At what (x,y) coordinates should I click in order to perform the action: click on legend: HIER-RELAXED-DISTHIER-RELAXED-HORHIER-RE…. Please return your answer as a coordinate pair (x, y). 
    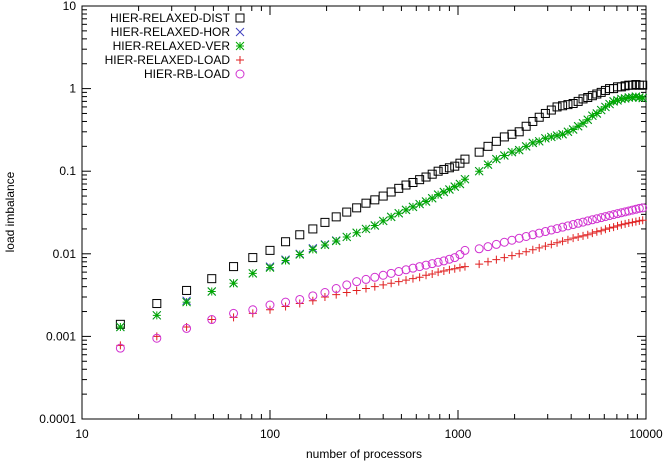
    Looking at the image, I should click on (175, 46).